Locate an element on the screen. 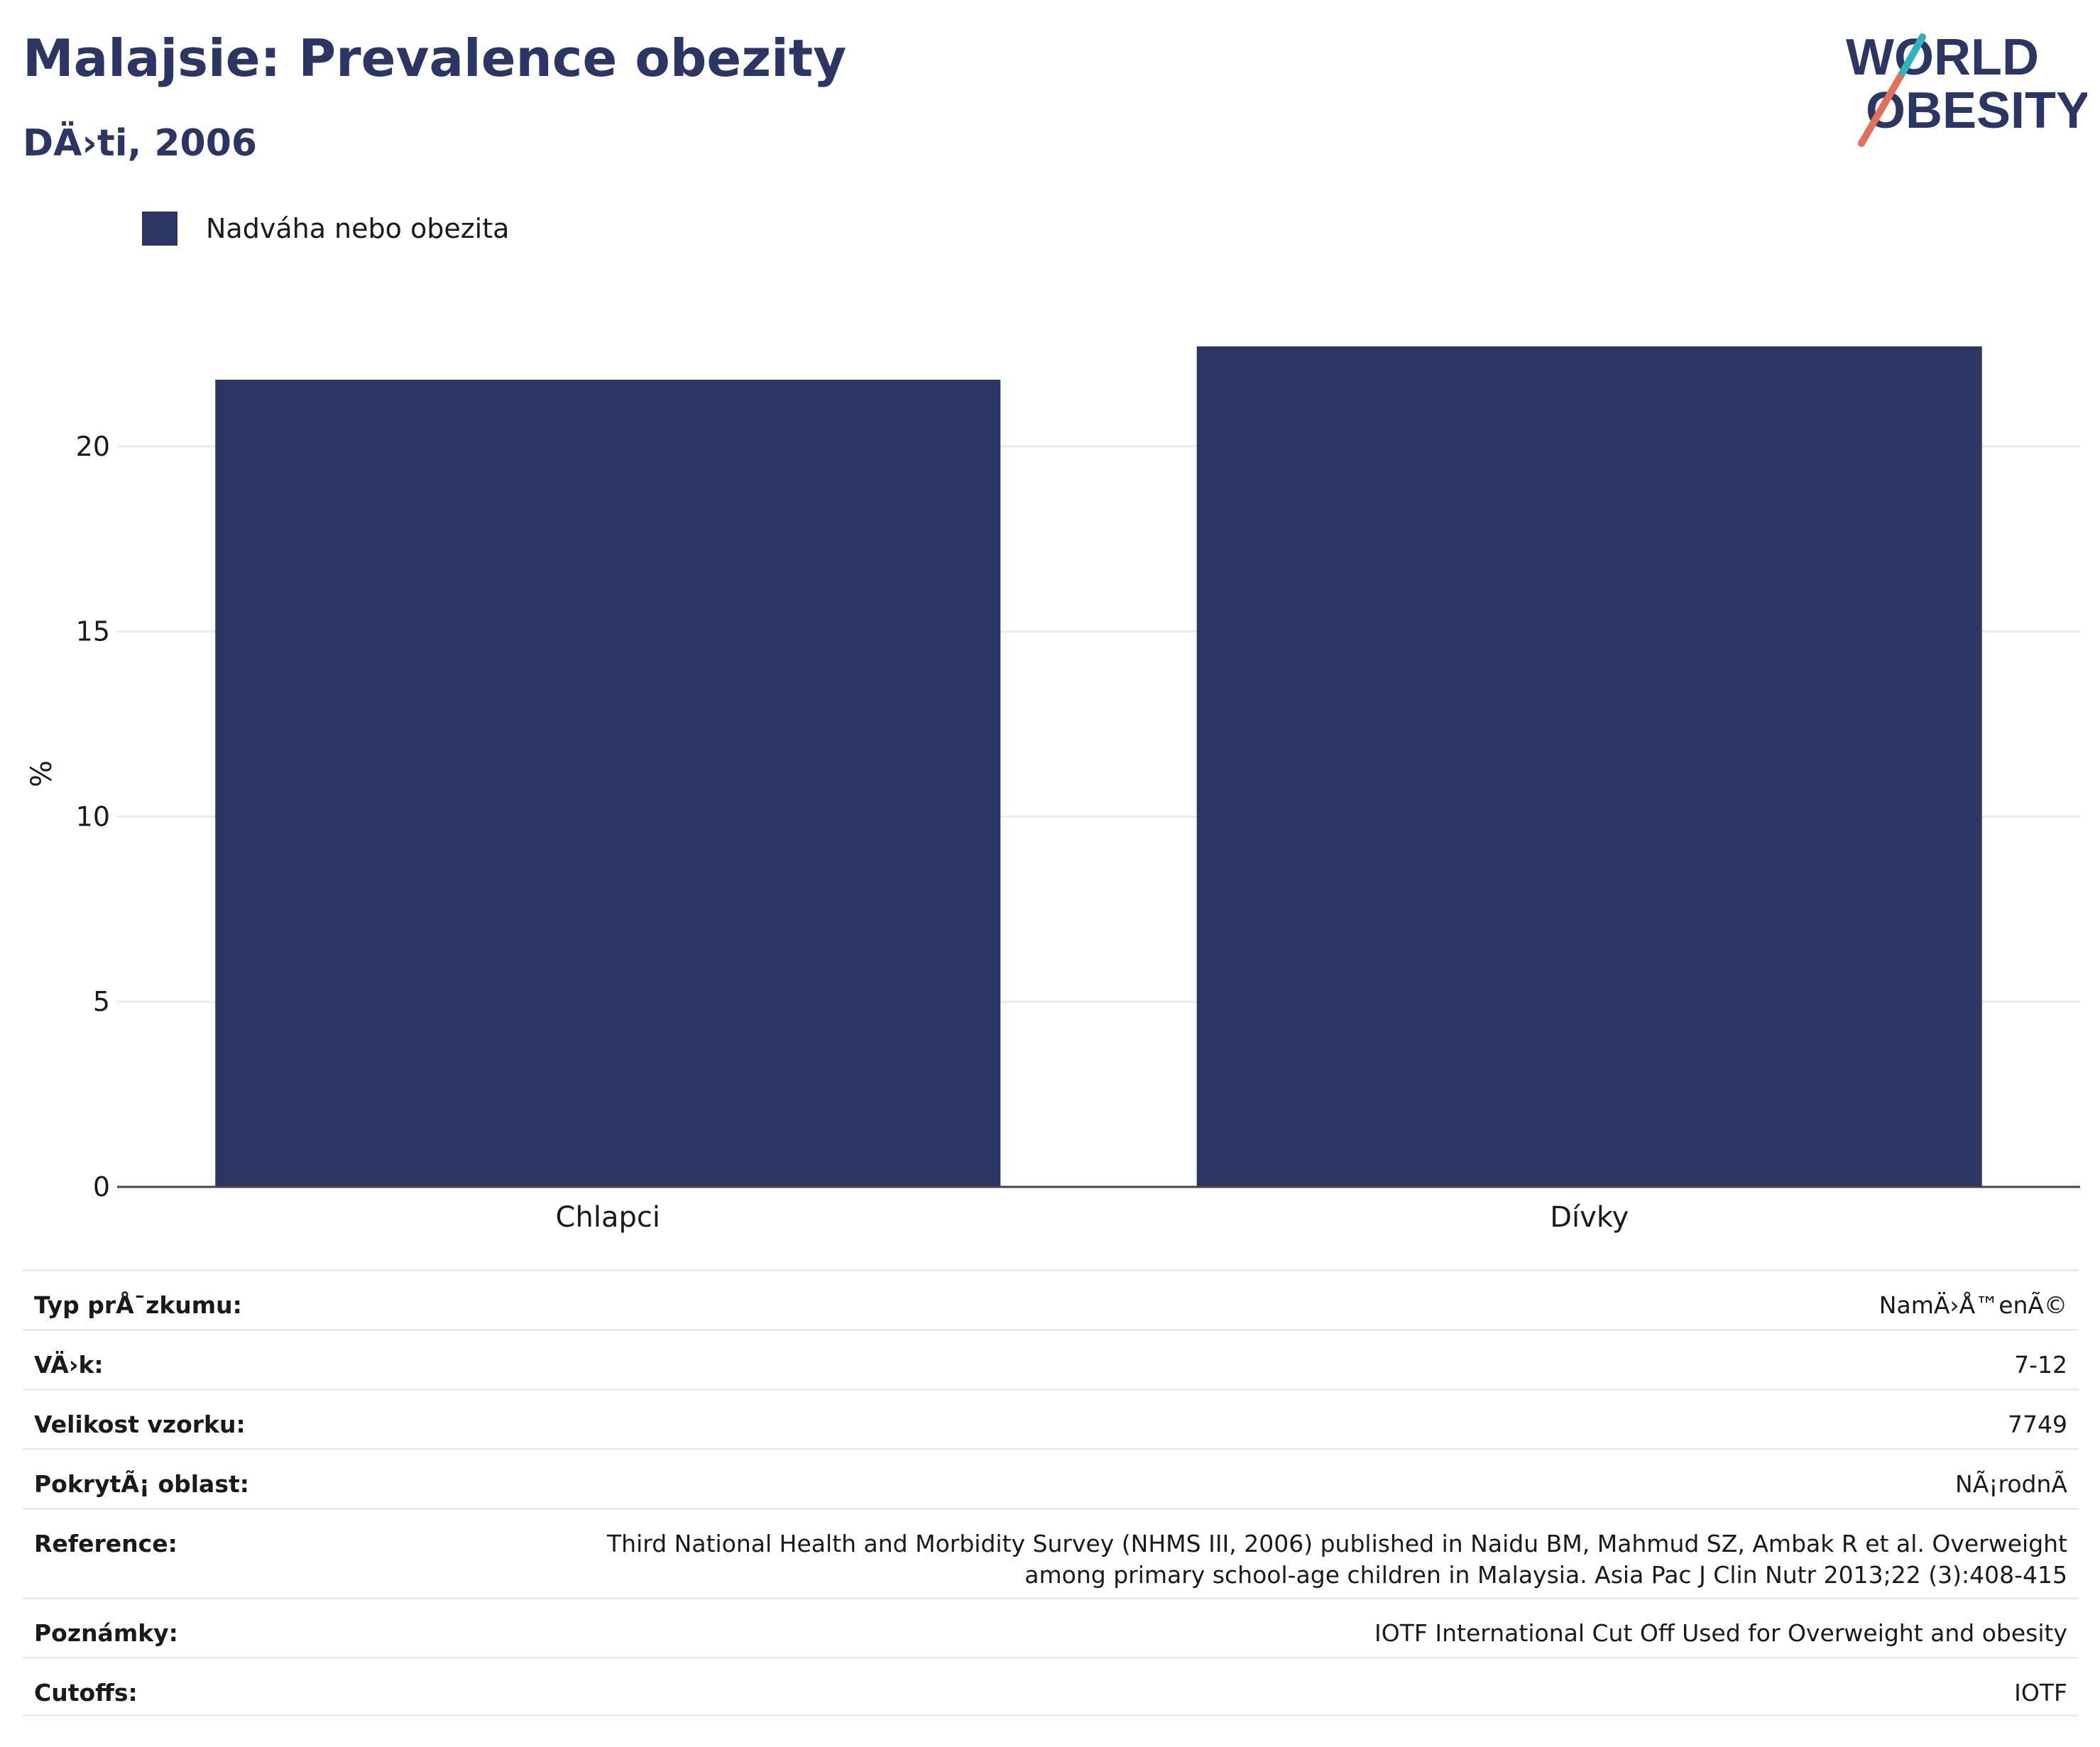 This screenshot has width=2100, height=1747. legend-label: Nadváha nebo obezita is located at coordinates (358, 228).